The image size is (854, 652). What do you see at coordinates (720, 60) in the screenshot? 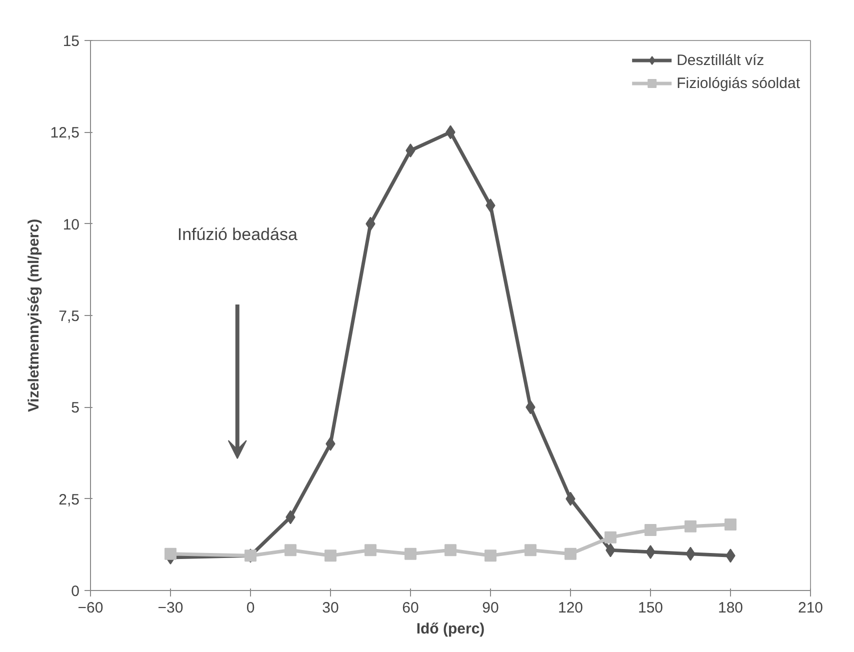
I see `legend-label: Desztillált víz` at bounding box center [720, 60].